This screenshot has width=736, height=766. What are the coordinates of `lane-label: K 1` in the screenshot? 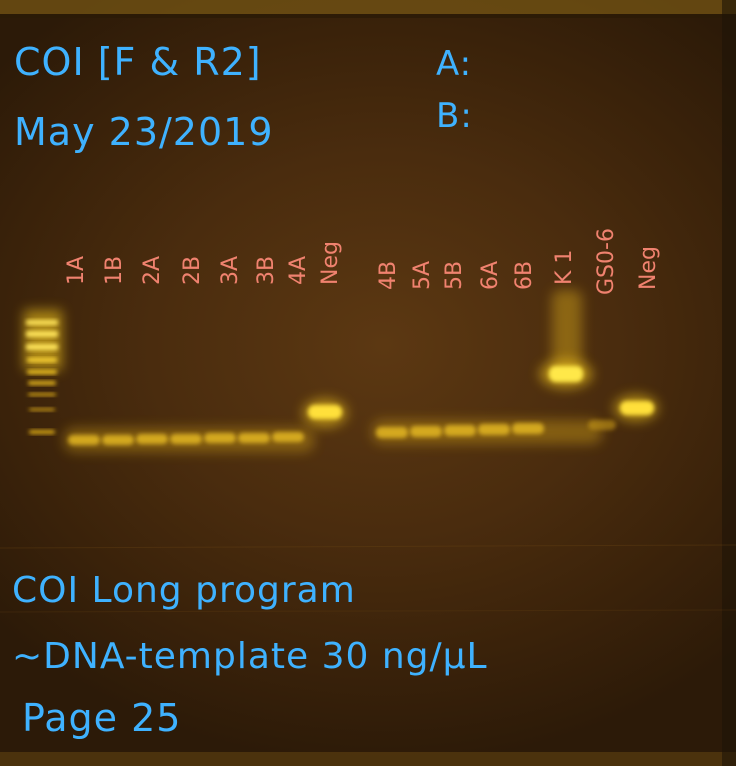 It's located at (564, 267).